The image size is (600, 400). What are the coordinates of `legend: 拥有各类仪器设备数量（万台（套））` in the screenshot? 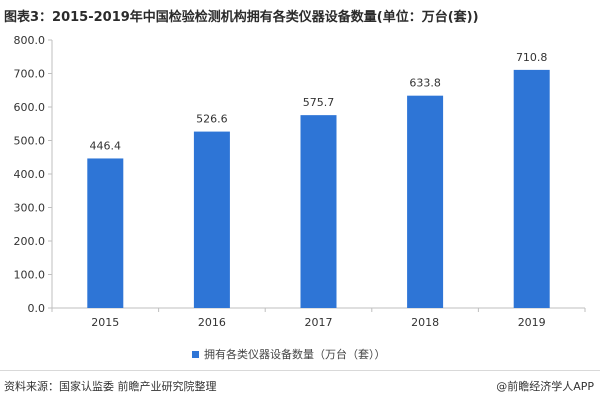 It's located at (289, 354).